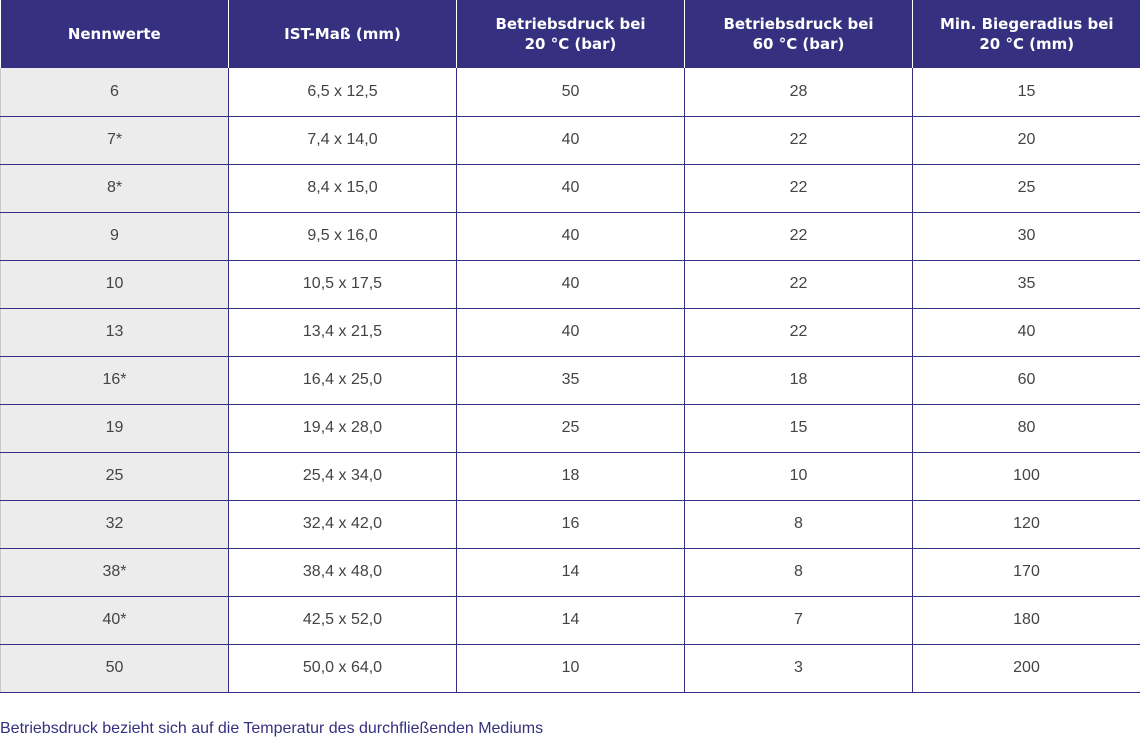  What do you see at coordinates (799, 428) in the screenshot?
I see `cell-betriebsdruck-60: 15` at bounding box center [799, 428].